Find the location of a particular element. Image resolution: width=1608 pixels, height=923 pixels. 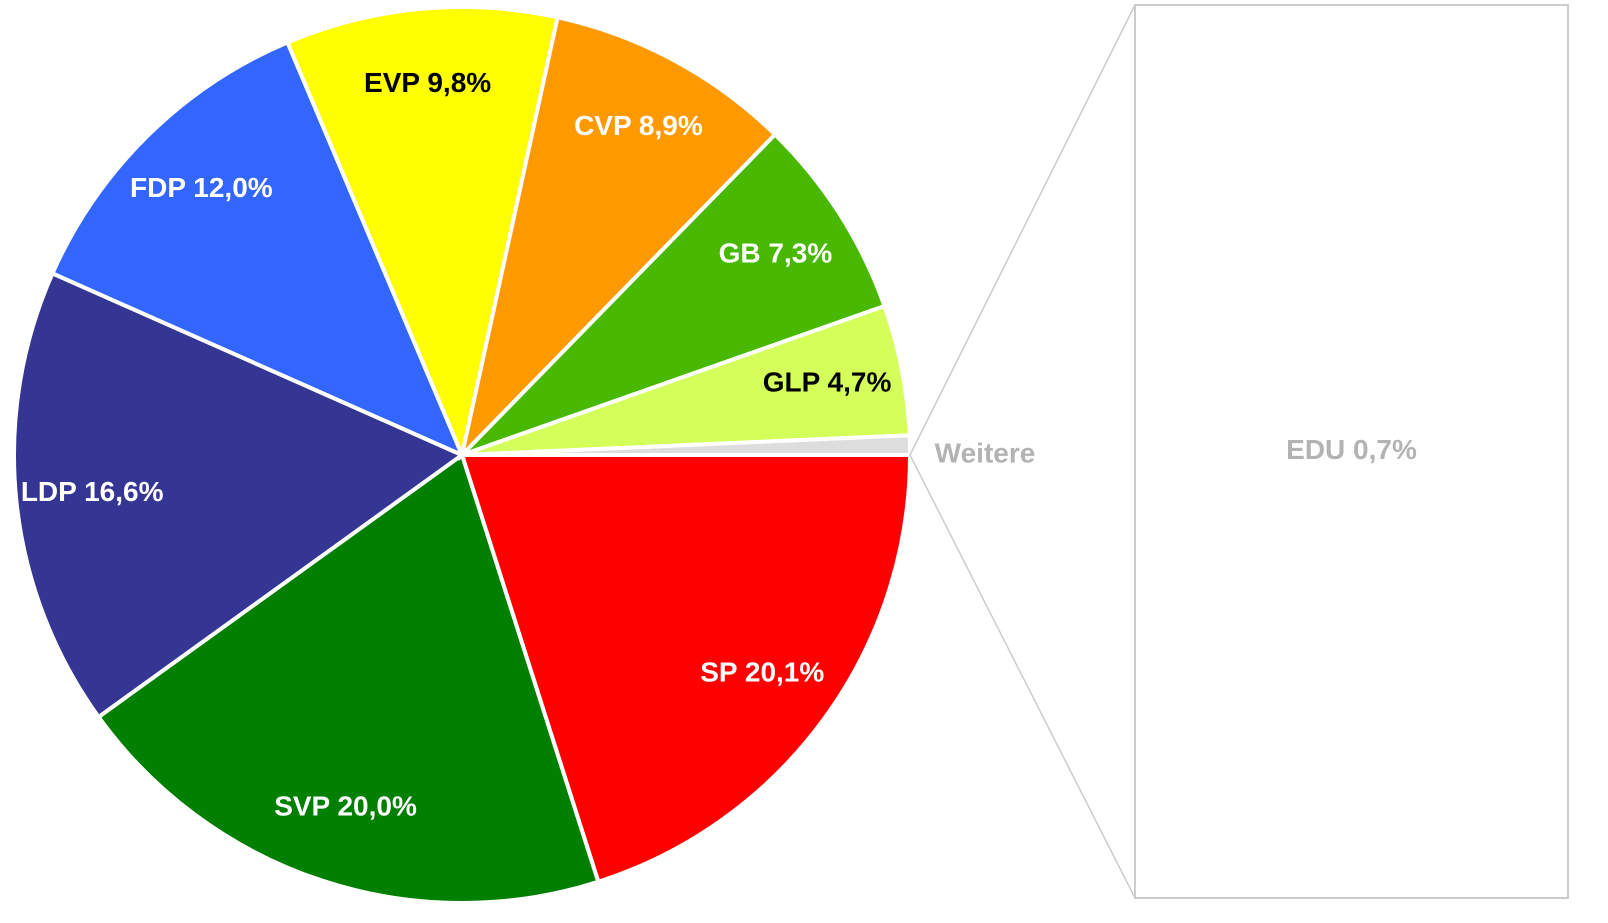

slice-label: Weitere is located at coordinates (985, 452).